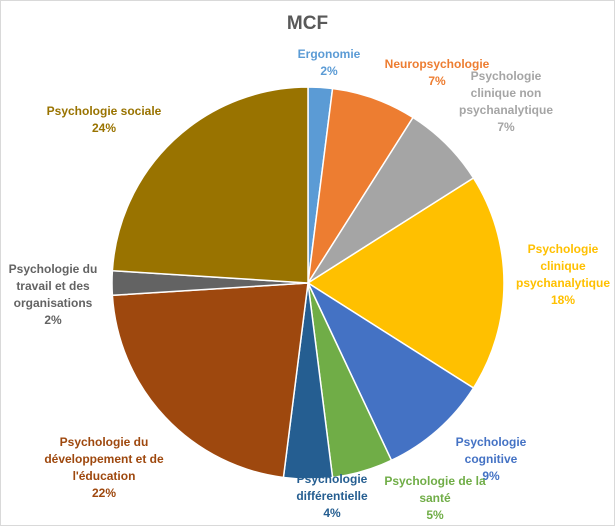  I want to click on data-label: Psychologie clinique psychanalytique 18%, so click(563, 275).